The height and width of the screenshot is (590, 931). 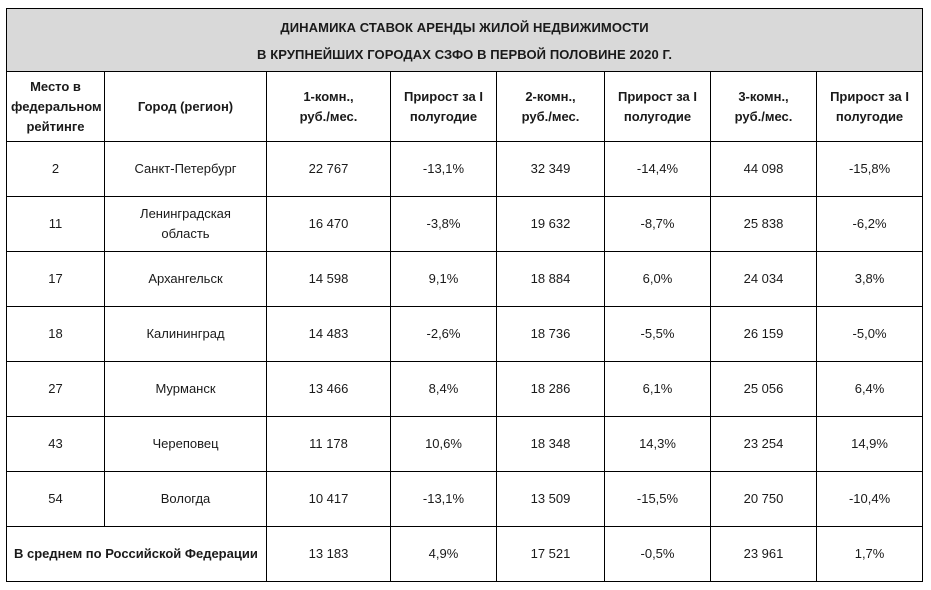 I want to click on growth-1-room-cell: 8,4%, so click(x=443, y=389).